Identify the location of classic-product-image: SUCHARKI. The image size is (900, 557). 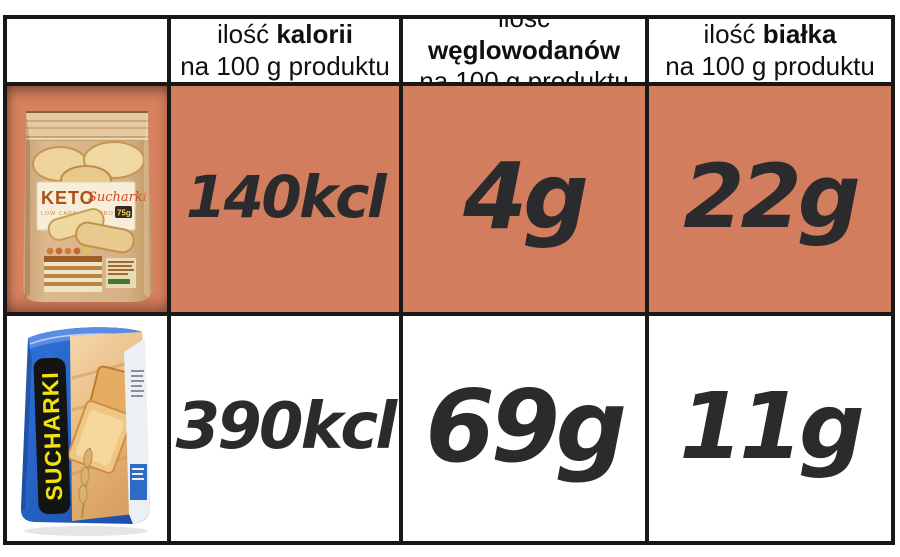
(87, 428).